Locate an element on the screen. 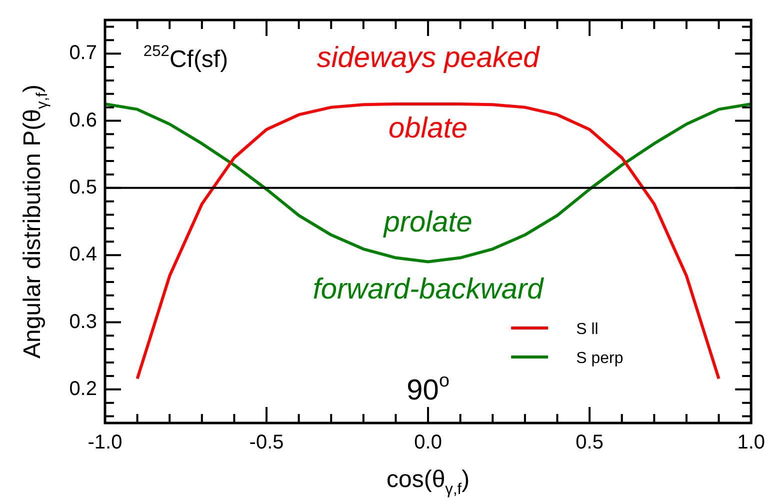  y-tick-label: 0.3 is located at coordinates (83, 321).